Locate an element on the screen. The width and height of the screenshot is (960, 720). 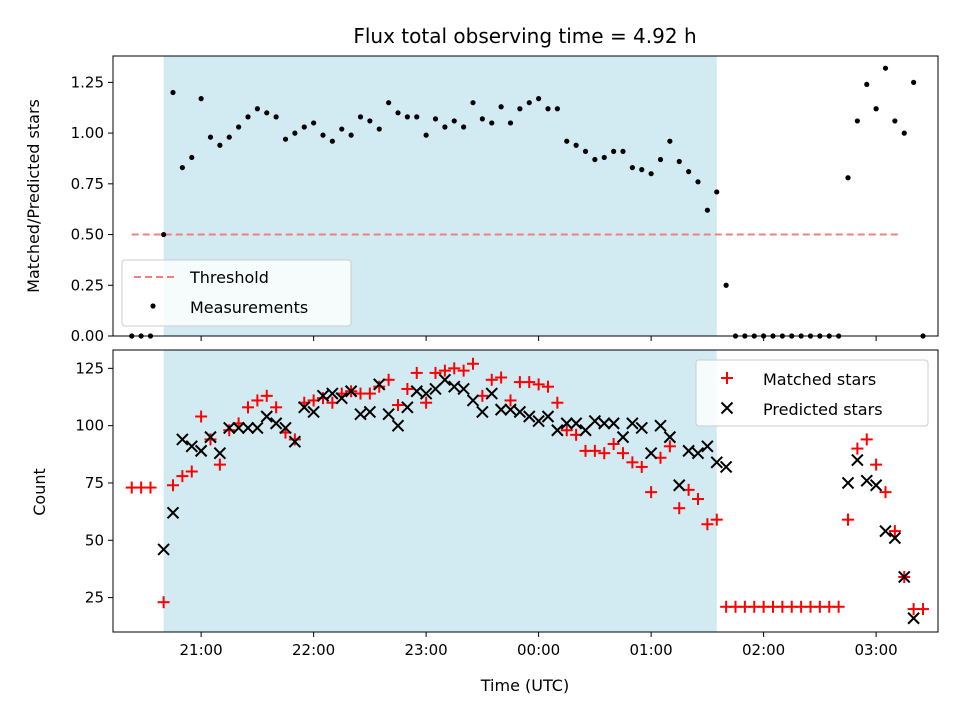
top-y-axis-label: Matched/Predicted stars is located at coordinates (33, 196).